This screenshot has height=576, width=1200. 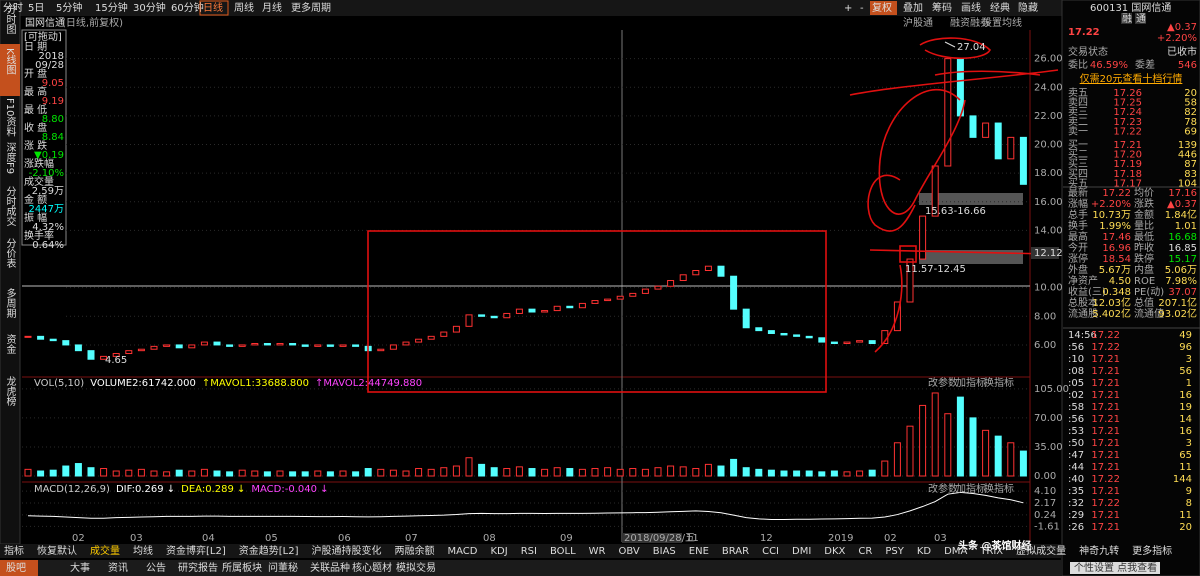 What do you see at coordinates (1099, 550) in the screenshot?
I see `indicator-tab: 神奇九转` at bounding box center [1099, 550].